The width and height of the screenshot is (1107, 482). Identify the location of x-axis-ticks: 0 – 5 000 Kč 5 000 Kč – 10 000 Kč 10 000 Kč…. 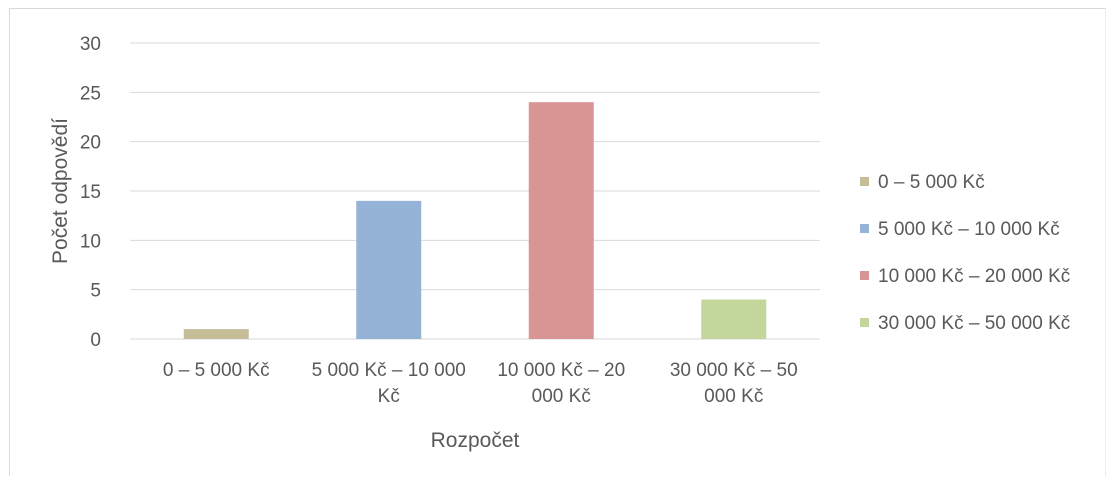
(480, 383).